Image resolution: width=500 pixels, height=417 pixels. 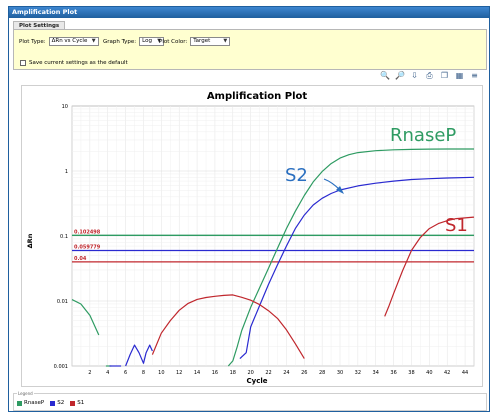 I want to click on y-axis-label: ΔRn, so click(x=30, y=240).